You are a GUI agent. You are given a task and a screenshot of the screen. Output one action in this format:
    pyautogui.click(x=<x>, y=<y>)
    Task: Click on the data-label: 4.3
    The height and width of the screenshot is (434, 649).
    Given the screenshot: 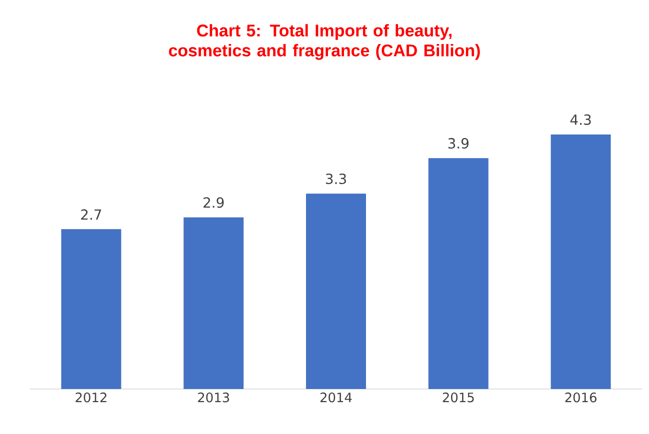 What is the action you would take?
    pyautogui.click(x=580, y=119)
    